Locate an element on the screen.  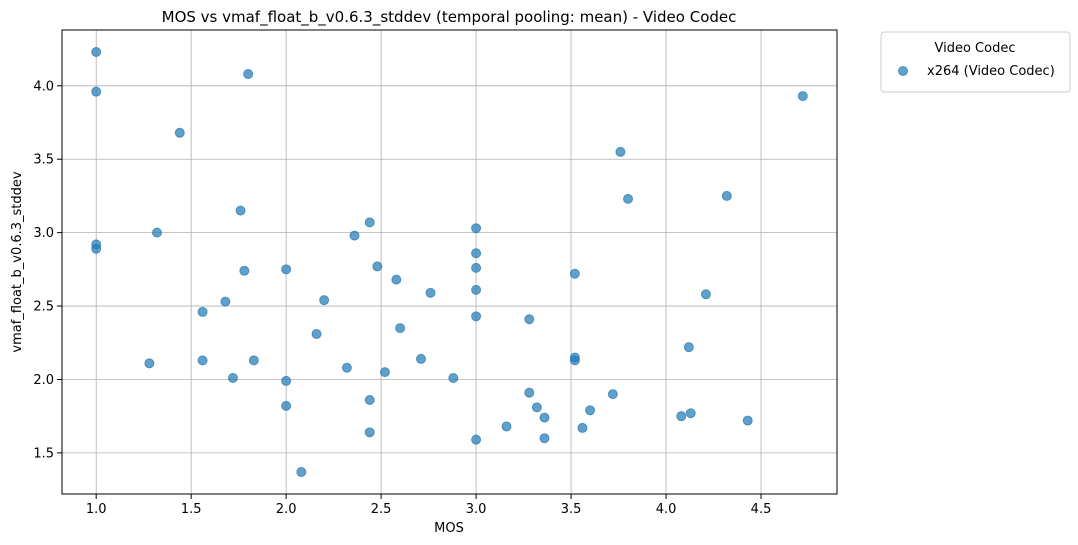
x-axis-ticks: 1.0 1.5 2.0 2.5 3.0 3.5 4.0 4.5 is located at coordinates (429, 505).